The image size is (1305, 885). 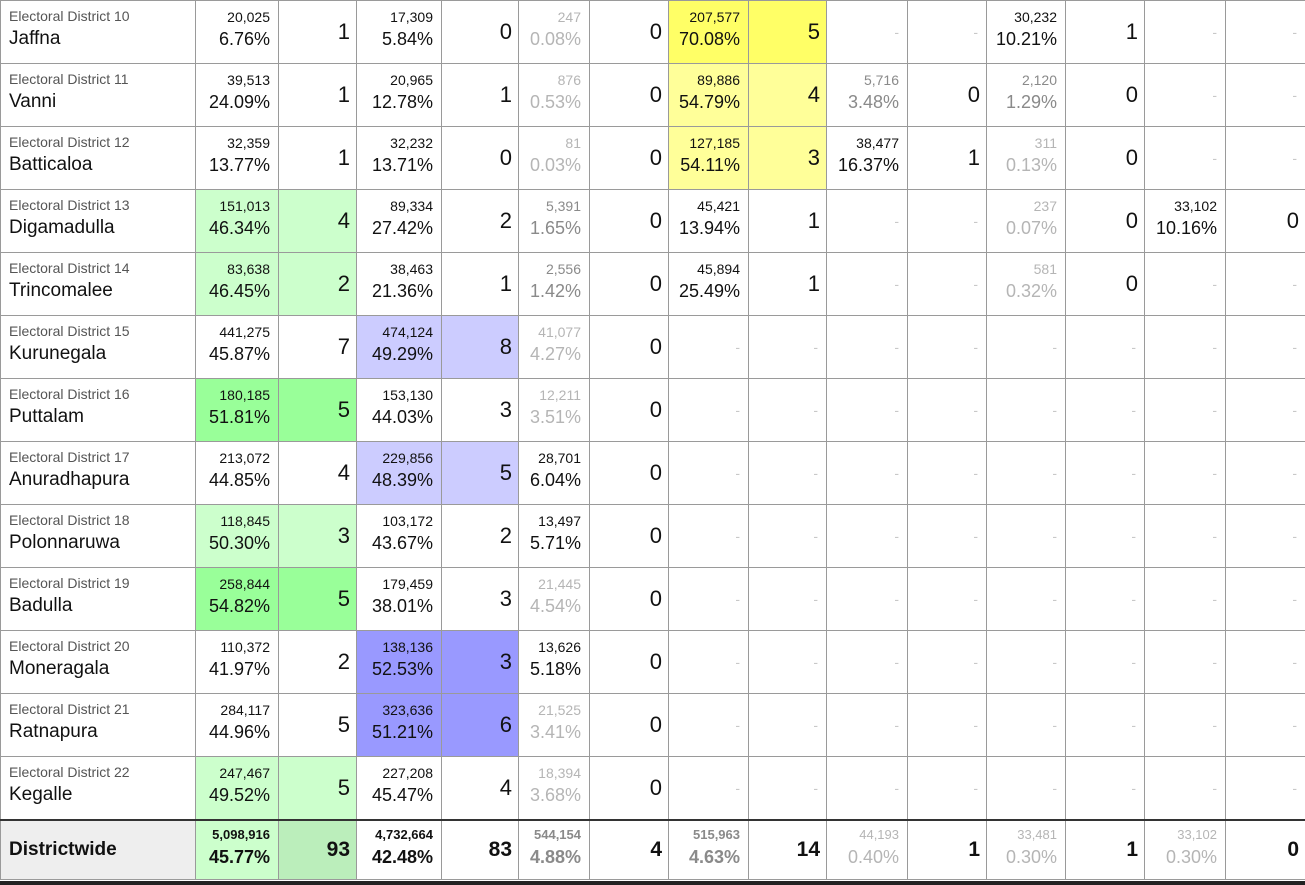 What do you see at coordinates (64, 542) in the screenshot?
I see `district-name: Polonnaruwa` at bounding box center [64, 542].